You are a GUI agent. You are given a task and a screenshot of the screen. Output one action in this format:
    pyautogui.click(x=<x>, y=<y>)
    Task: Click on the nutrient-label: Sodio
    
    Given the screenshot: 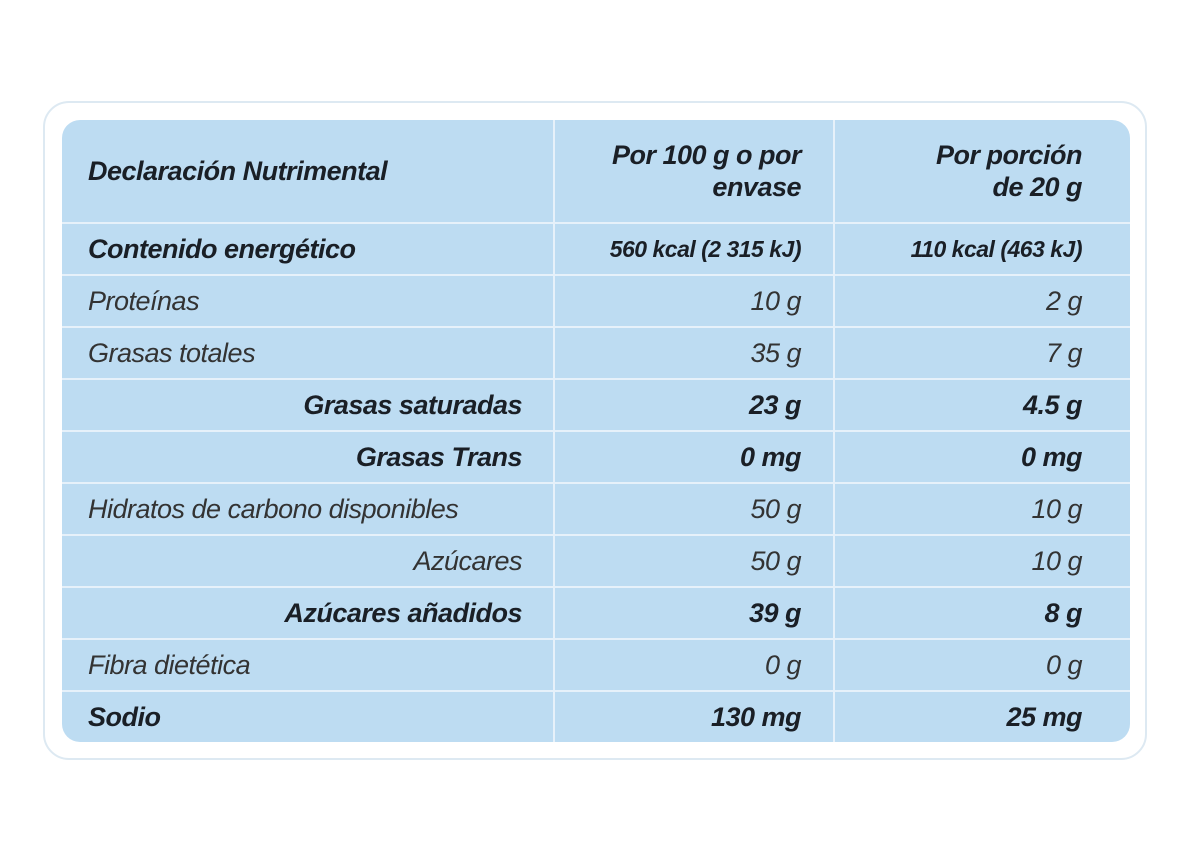 What is the action you would take?
    pyautogui.click(x=124, y=716)
    